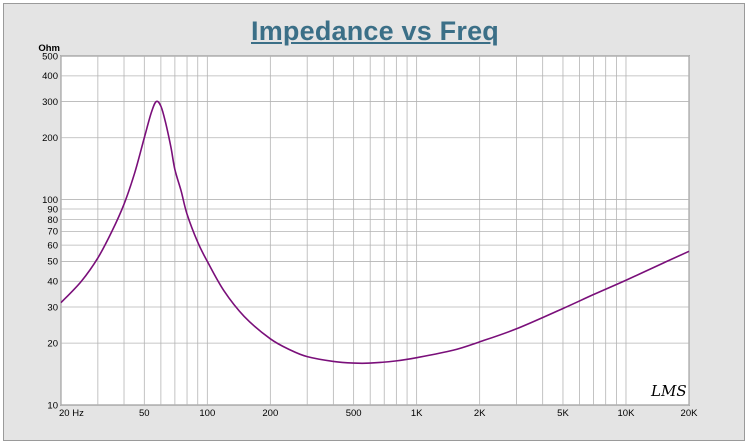 Image resolution: width=750 pixels, height=446 pixels. Describe the element at coordinates (563, 413) in the screenshot. I see `x-tick-label: 5K` at that location.